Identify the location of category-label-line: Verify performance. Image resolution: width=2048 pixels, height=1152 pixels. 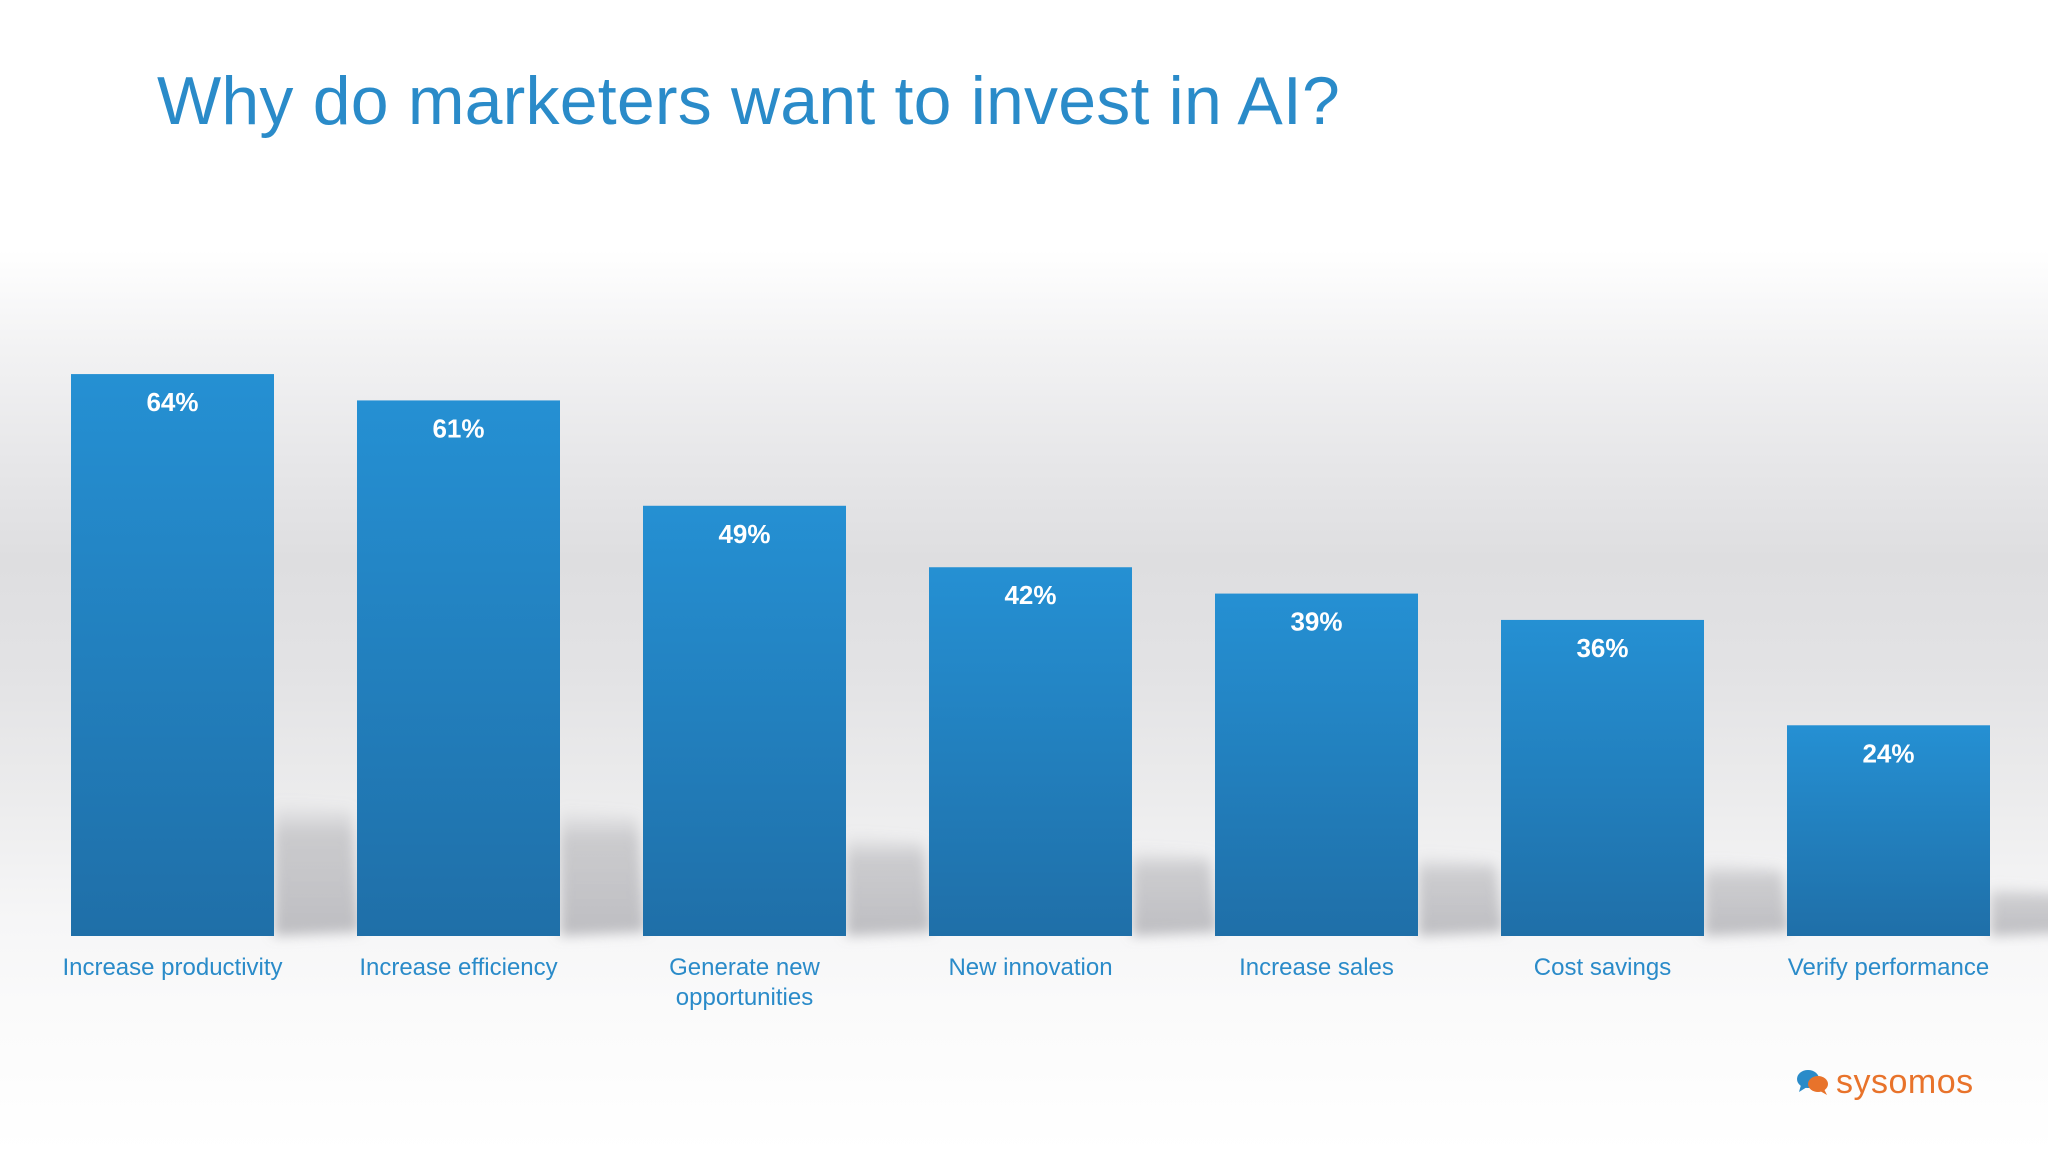
(1888, 967).